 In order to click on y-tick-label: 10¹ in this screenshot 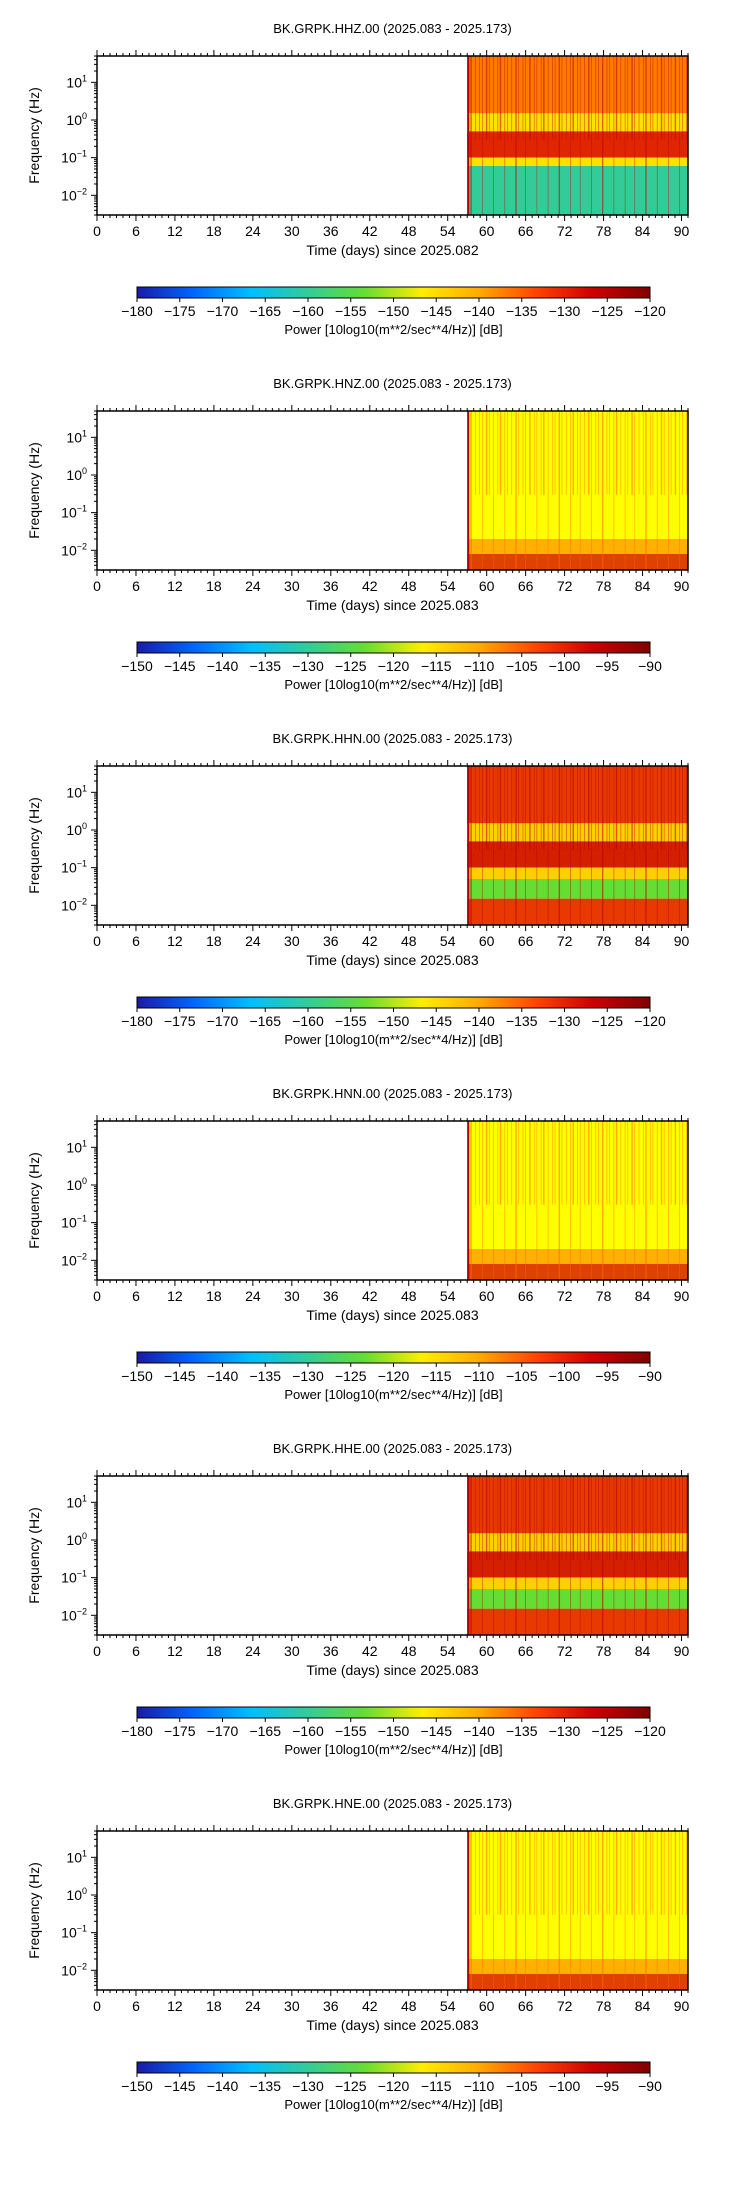, I will do `click(76, 1146)`.